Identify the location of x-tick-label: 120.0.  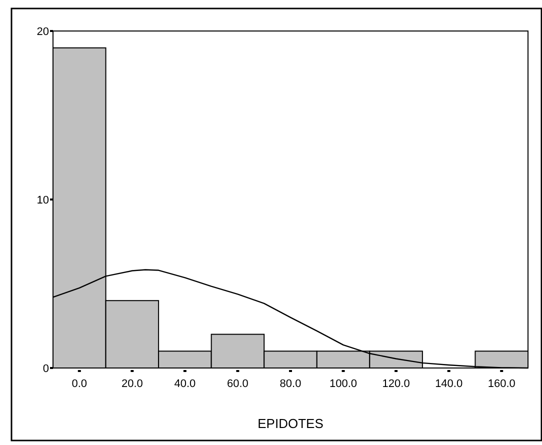
(396, 384).